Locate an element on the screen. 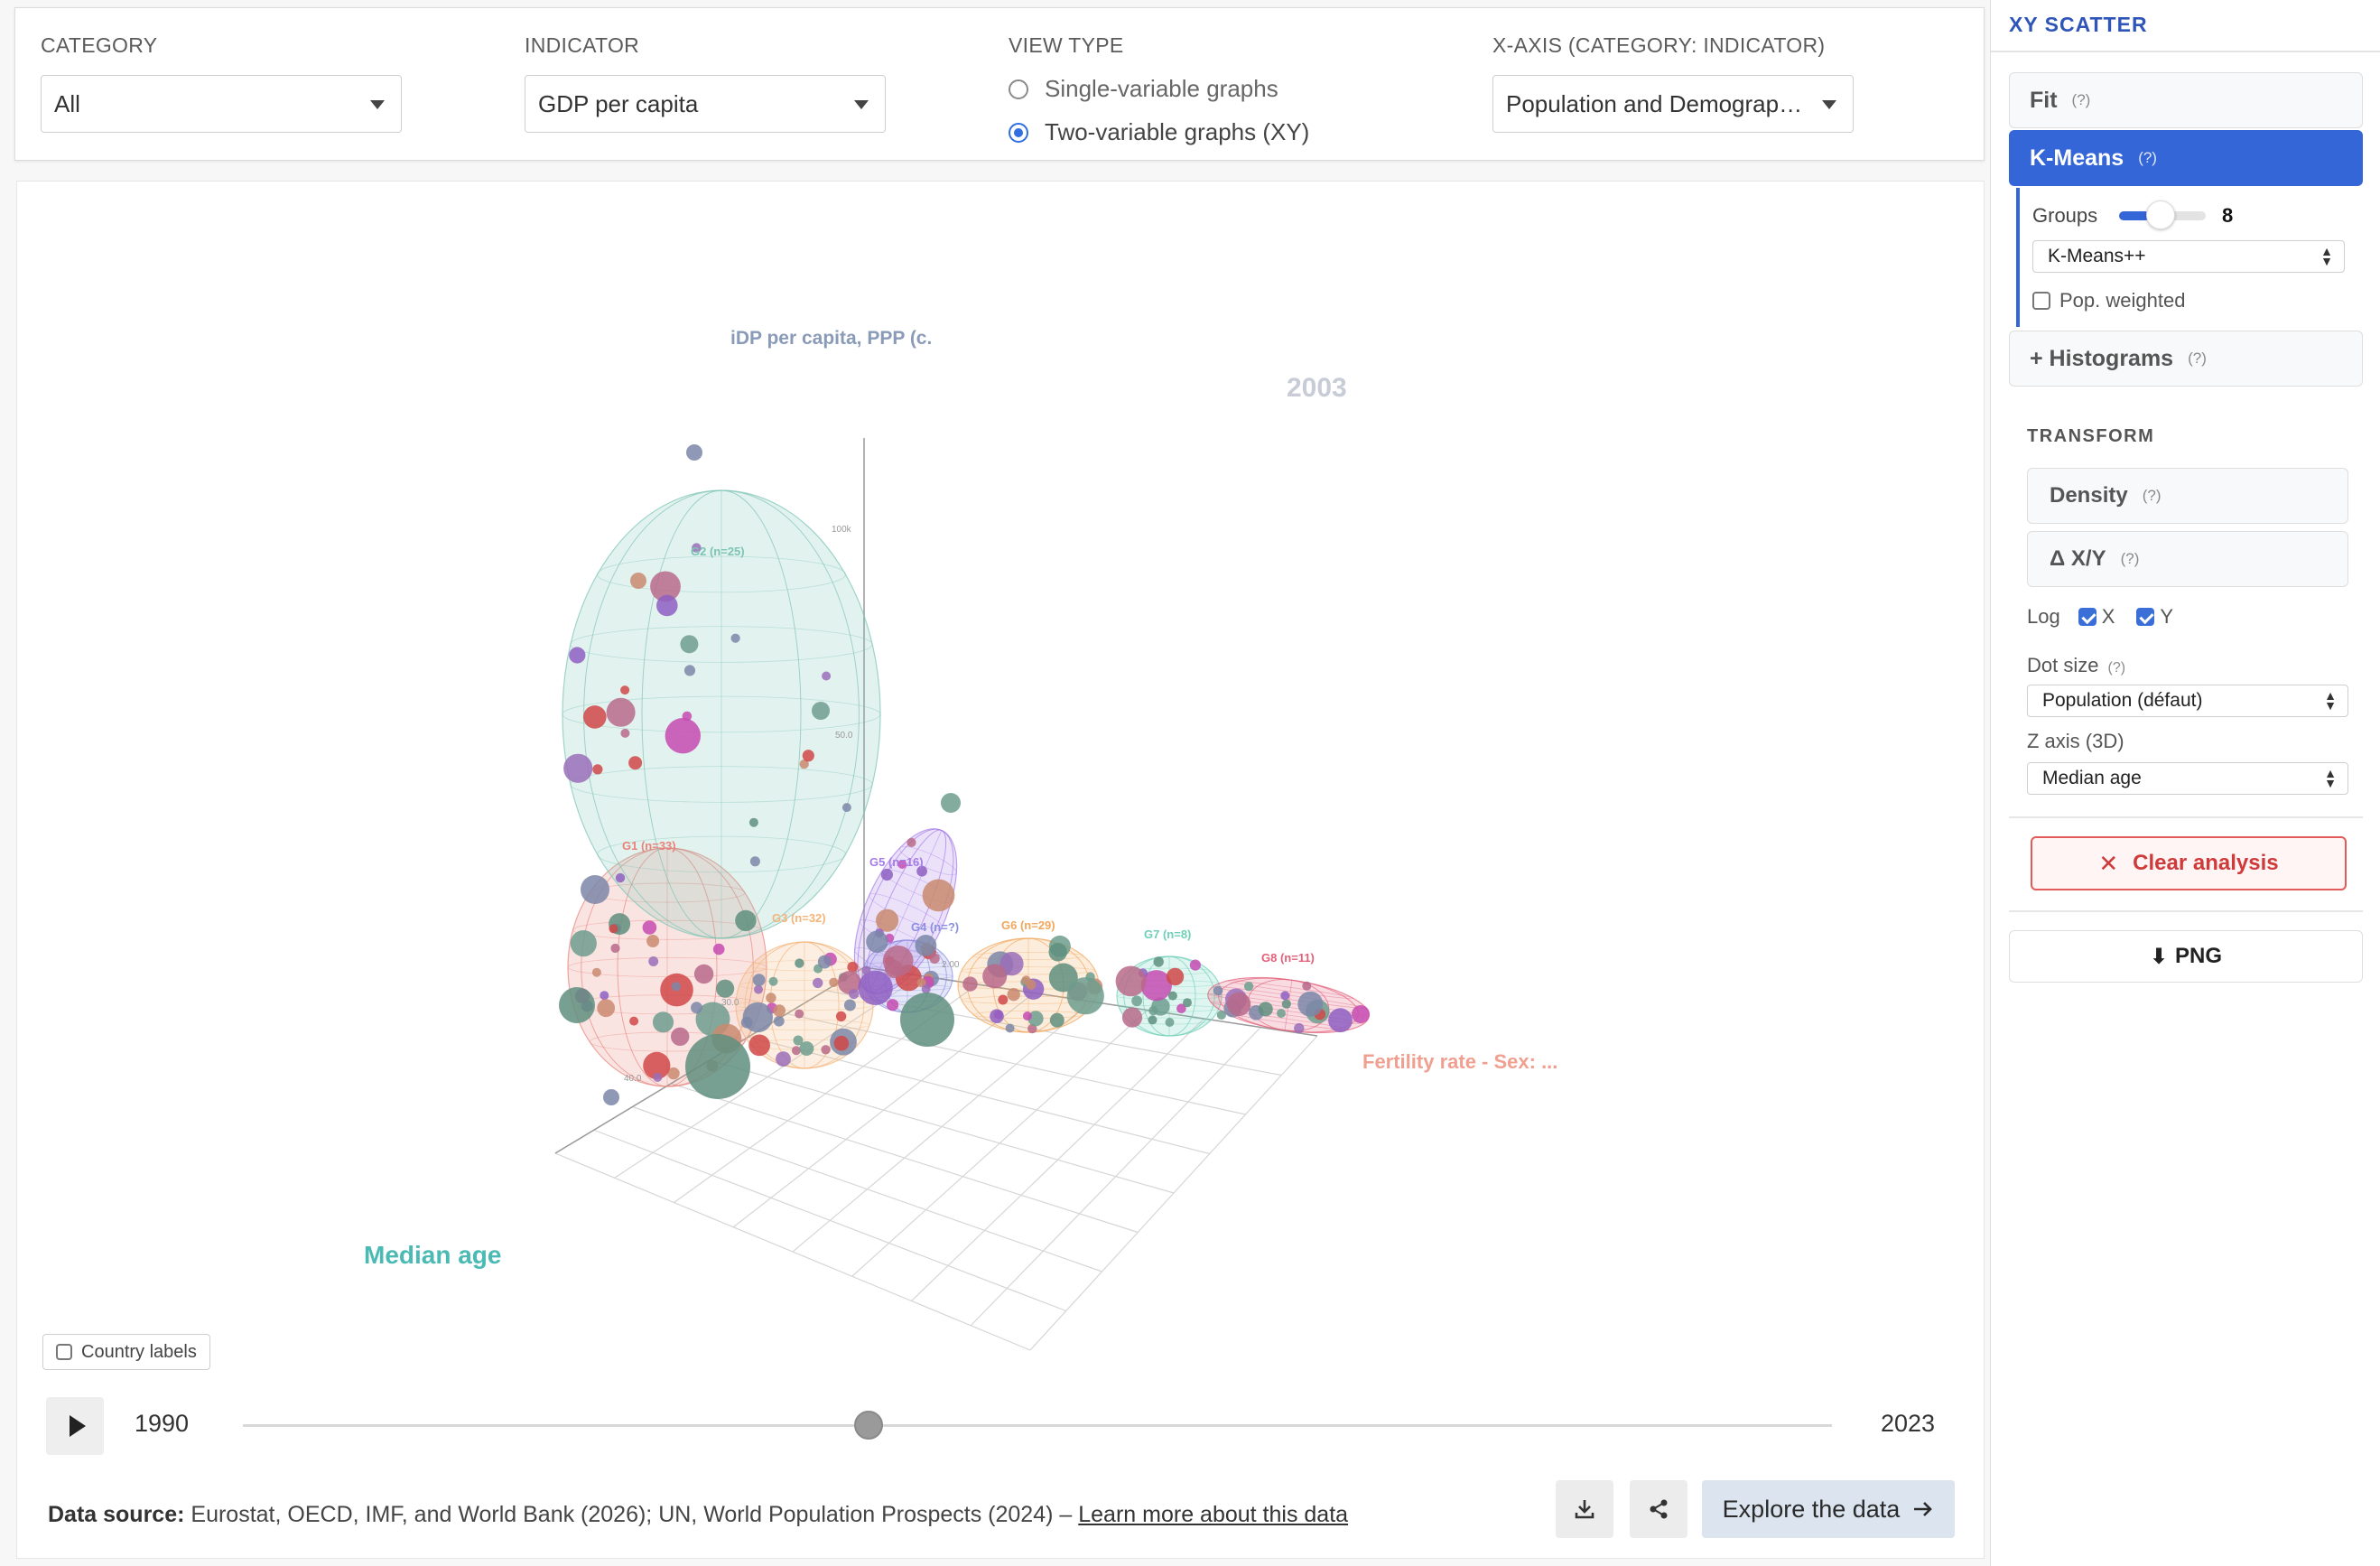 The height and width of the screenshot is (1566, 2380). dot-size-select: Population (défaut) ▲ ▼ is located at coordinates (2187, 701).